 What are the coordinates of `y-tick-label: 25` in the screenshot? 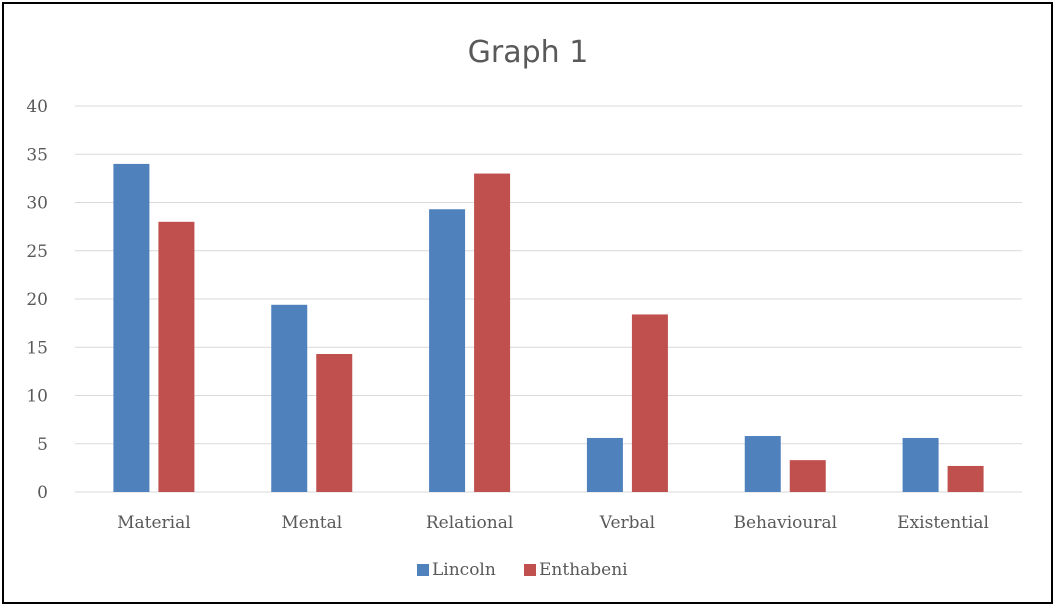 It's located at (37, 252).